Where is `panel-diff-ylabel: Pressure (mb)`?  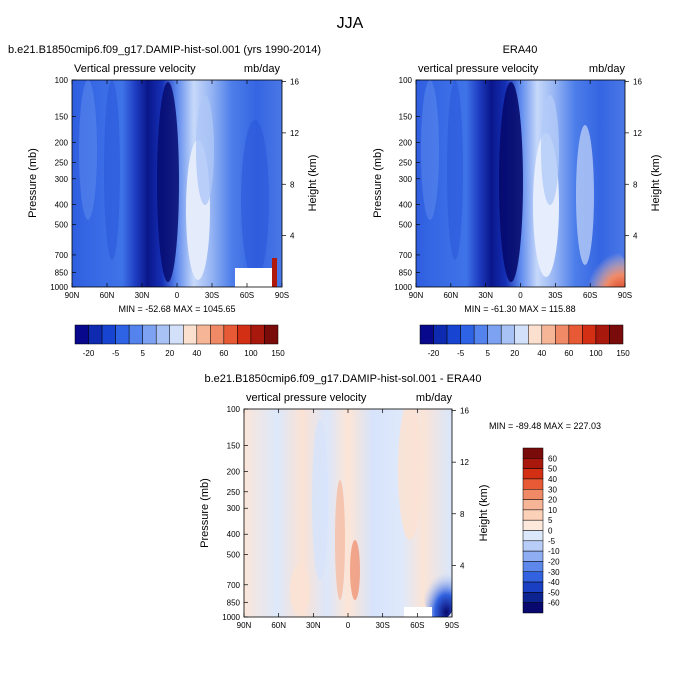
panel-diff-ylabel: Pressure (mb) is located at coordinates (205, 513).